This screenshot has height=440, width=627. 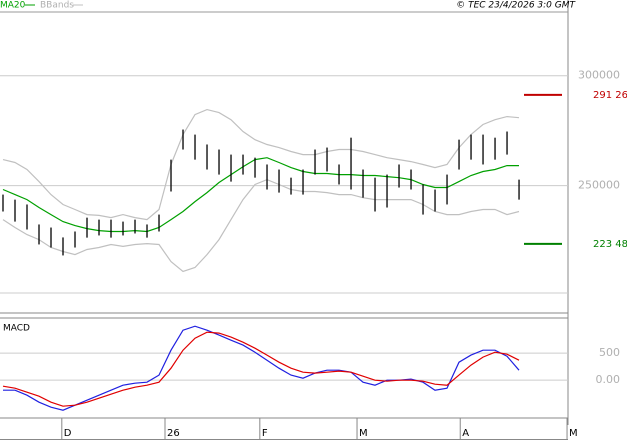 What do you see at coordinates (609, 352) in the screenshot?
I see `y-tick-label: 500` at bounding box center [609, 352].